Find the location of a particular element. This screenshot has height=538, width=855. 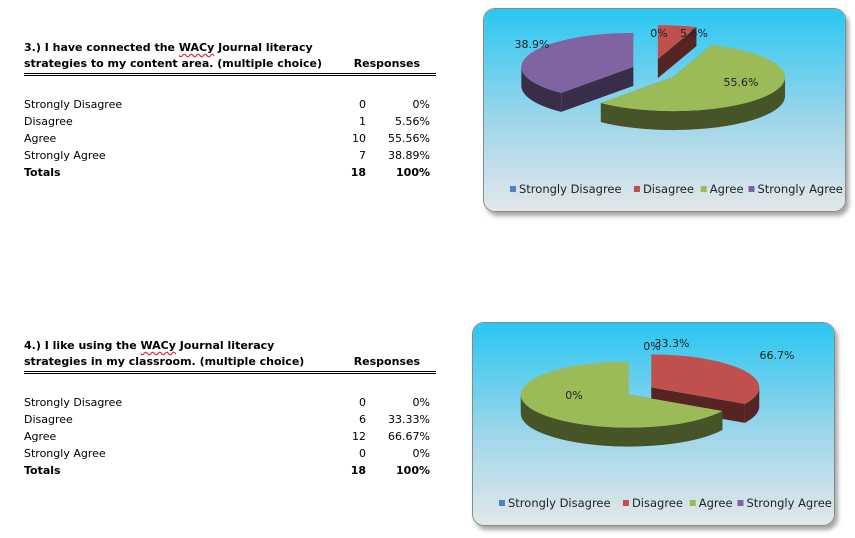

question-3-title-wacy: WACy is located at coordinates (196, 47).